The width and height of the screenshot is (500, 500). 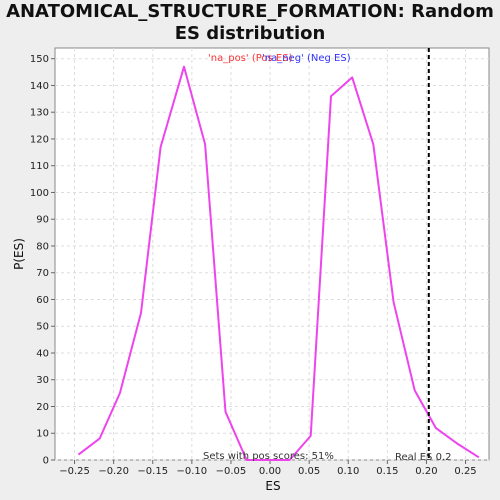 What do you see at coordinates (423, 457) in the screenshot?
I see `real-es-label: Real ES 0.2` at bounding box center [423, 457].